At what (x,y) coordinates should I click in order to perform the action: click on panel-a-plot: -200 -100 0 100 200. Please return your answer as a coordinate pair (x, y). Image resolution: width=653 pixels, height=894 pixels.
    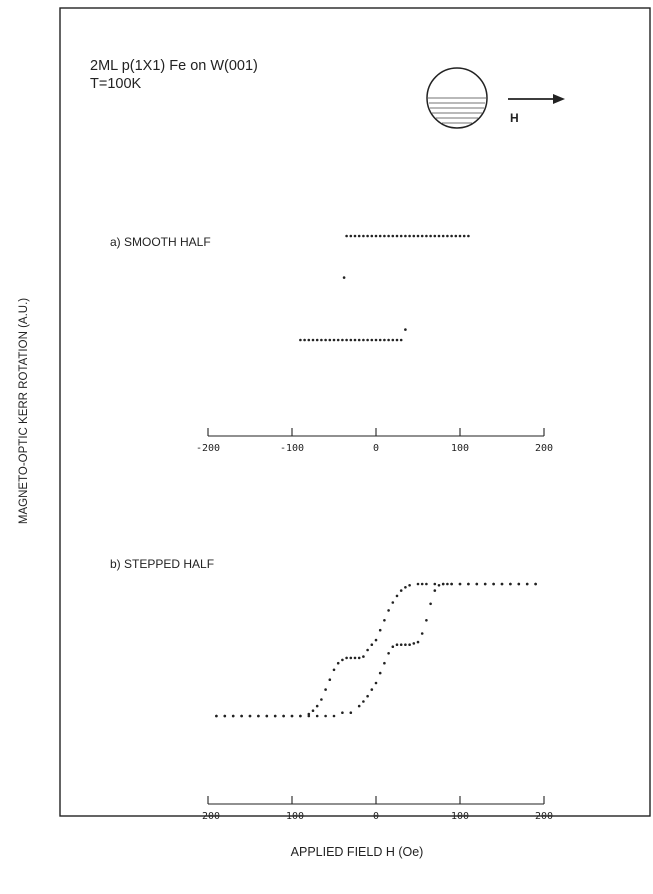
    Looking at the image, I should click on (374, 344).